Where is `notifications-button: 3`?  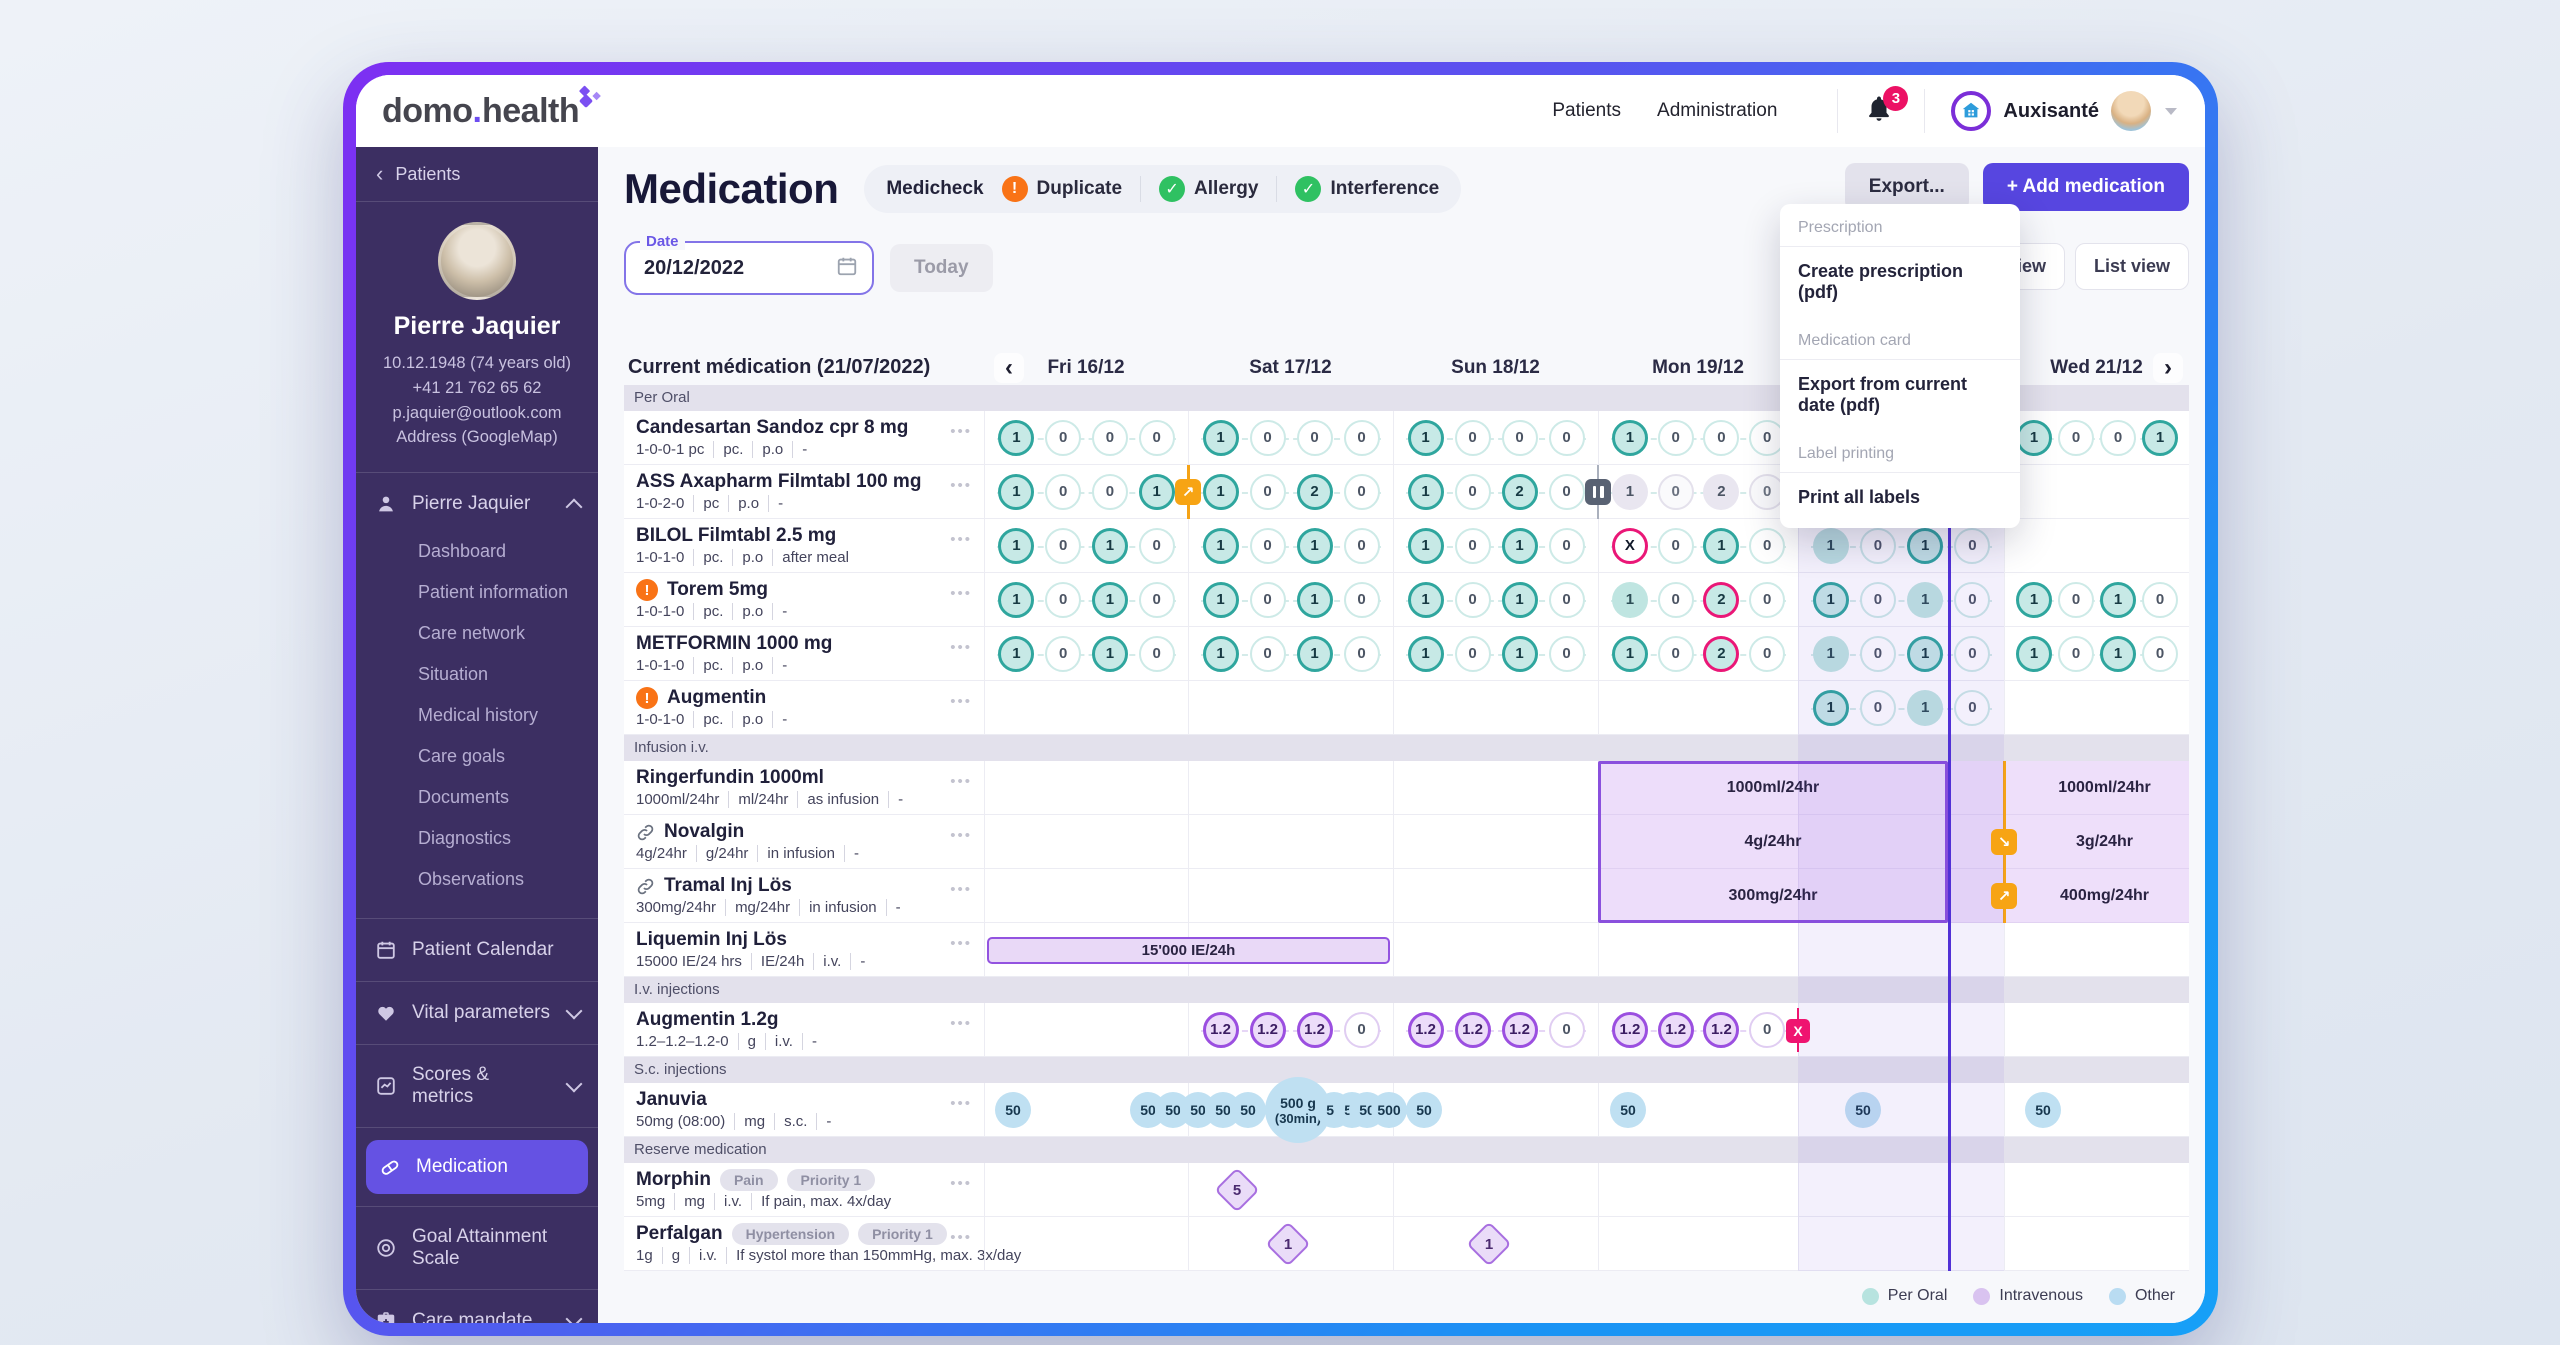
notifications-button: 3 is located at coordinates (1886, 107).